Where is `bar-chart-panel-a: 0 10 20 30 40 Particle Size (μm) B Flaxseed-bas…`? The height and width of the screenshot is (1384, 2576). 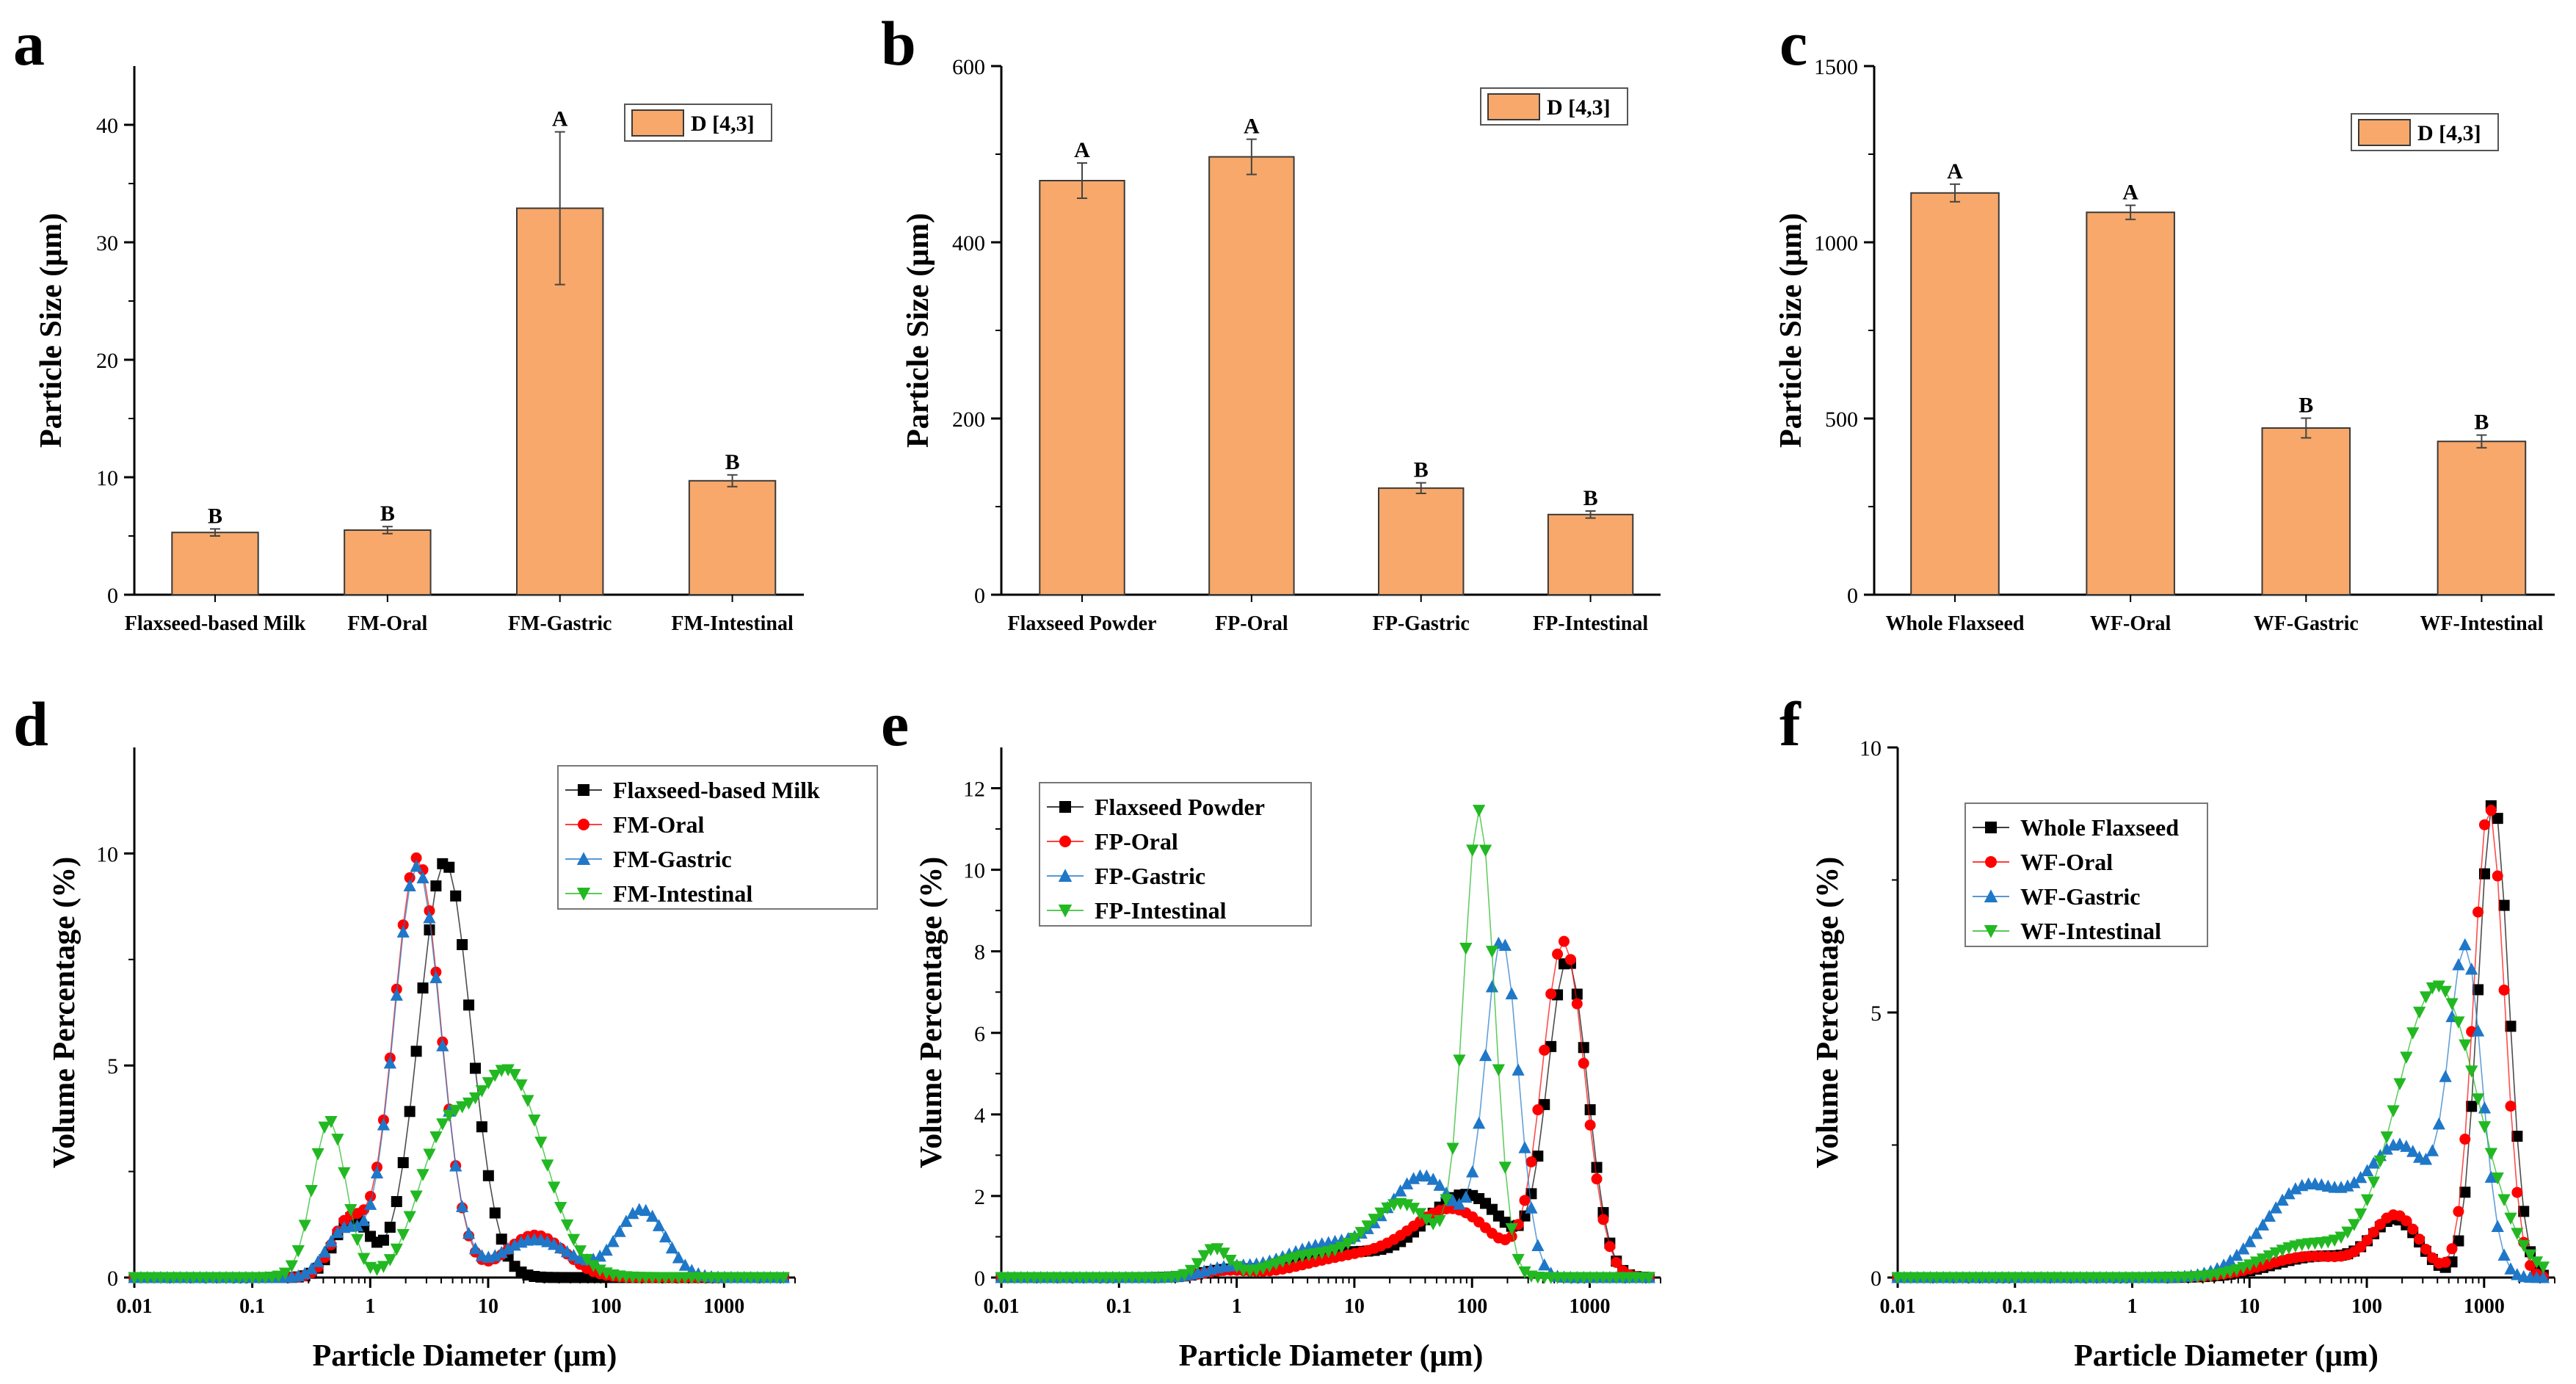 bar-chart-panel-a: 0 10 20 30 40 Particle Size (μm) B Flaxseed-bas… is located at coordinates (419, 350).